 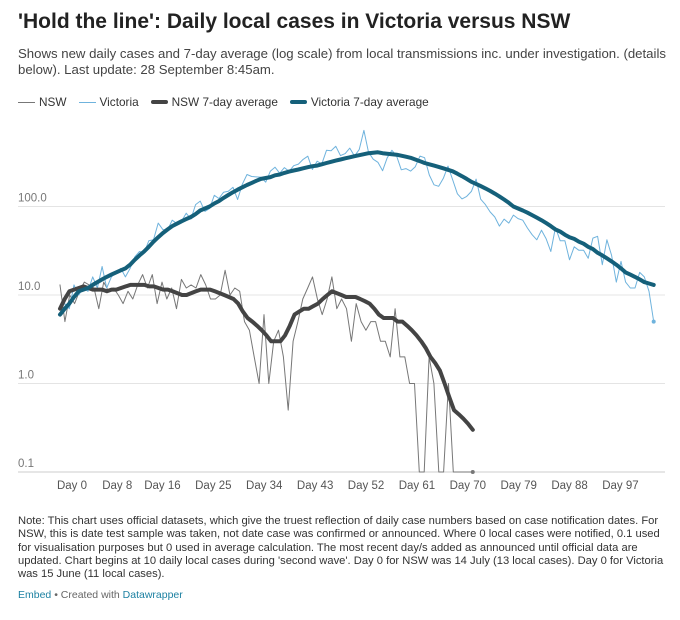 What do you see at coordinates (224, 102) in the screenshot?
I see `legend-label-nsw-avg: NSW 7-day average` at bounding box center [224, 102].